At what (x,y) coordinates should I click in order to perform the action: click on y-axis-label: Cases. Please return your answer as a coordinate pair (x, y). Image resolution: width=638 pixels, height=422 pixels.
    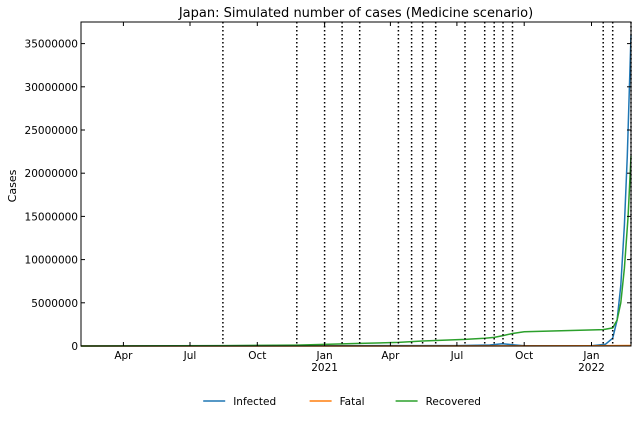
    Looking at the image, I should click on (12, 185).